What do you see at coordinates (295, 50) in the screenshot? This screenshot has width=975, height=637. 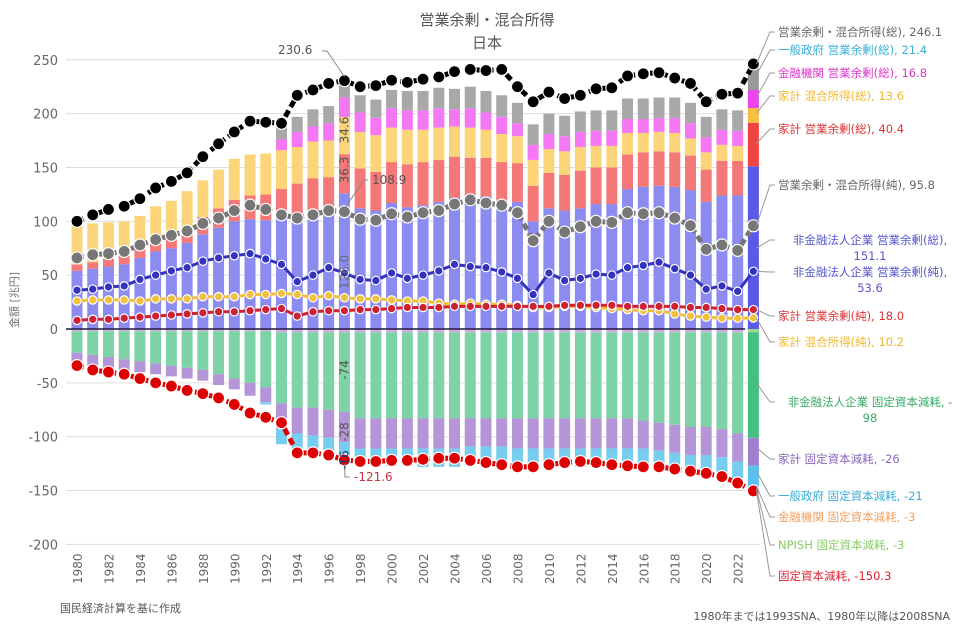 I see `annotation-label: 230.6` at bounding box center [295, 50].